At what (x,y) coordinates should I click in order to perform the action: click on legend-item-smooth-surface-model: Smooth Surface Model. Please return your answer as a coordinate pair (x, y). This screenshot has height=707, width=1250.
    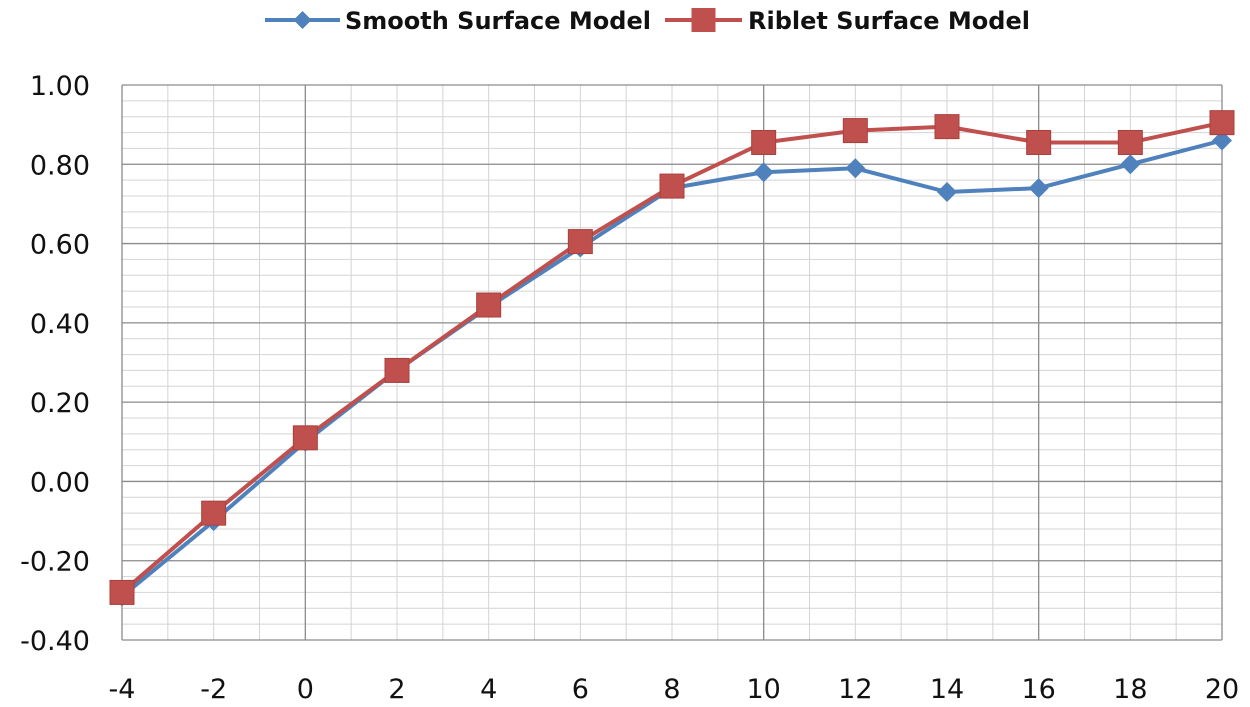
    Looking at the image, I should click on (458, 21).